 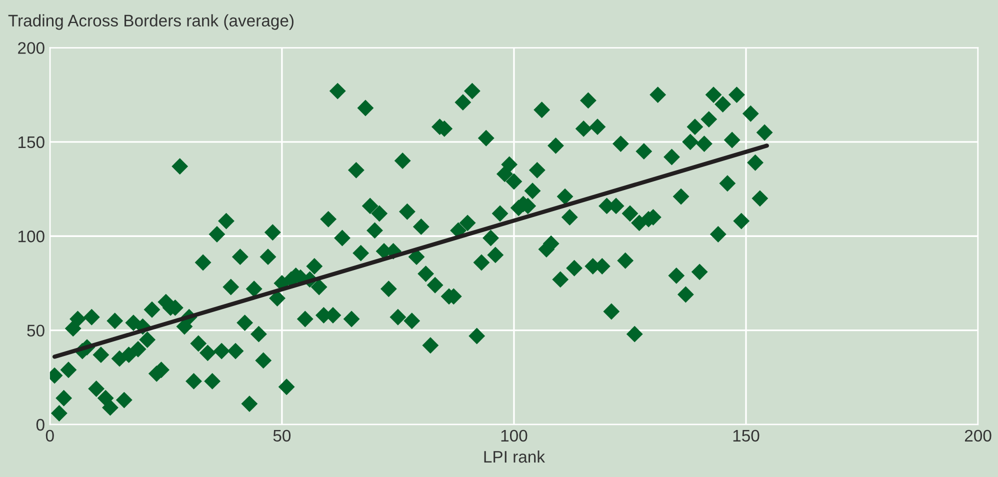 What do you see at coordinates (746, 436) in the screenshot?
I see `x-tick-label: 150` at bounding box center [746, 436].